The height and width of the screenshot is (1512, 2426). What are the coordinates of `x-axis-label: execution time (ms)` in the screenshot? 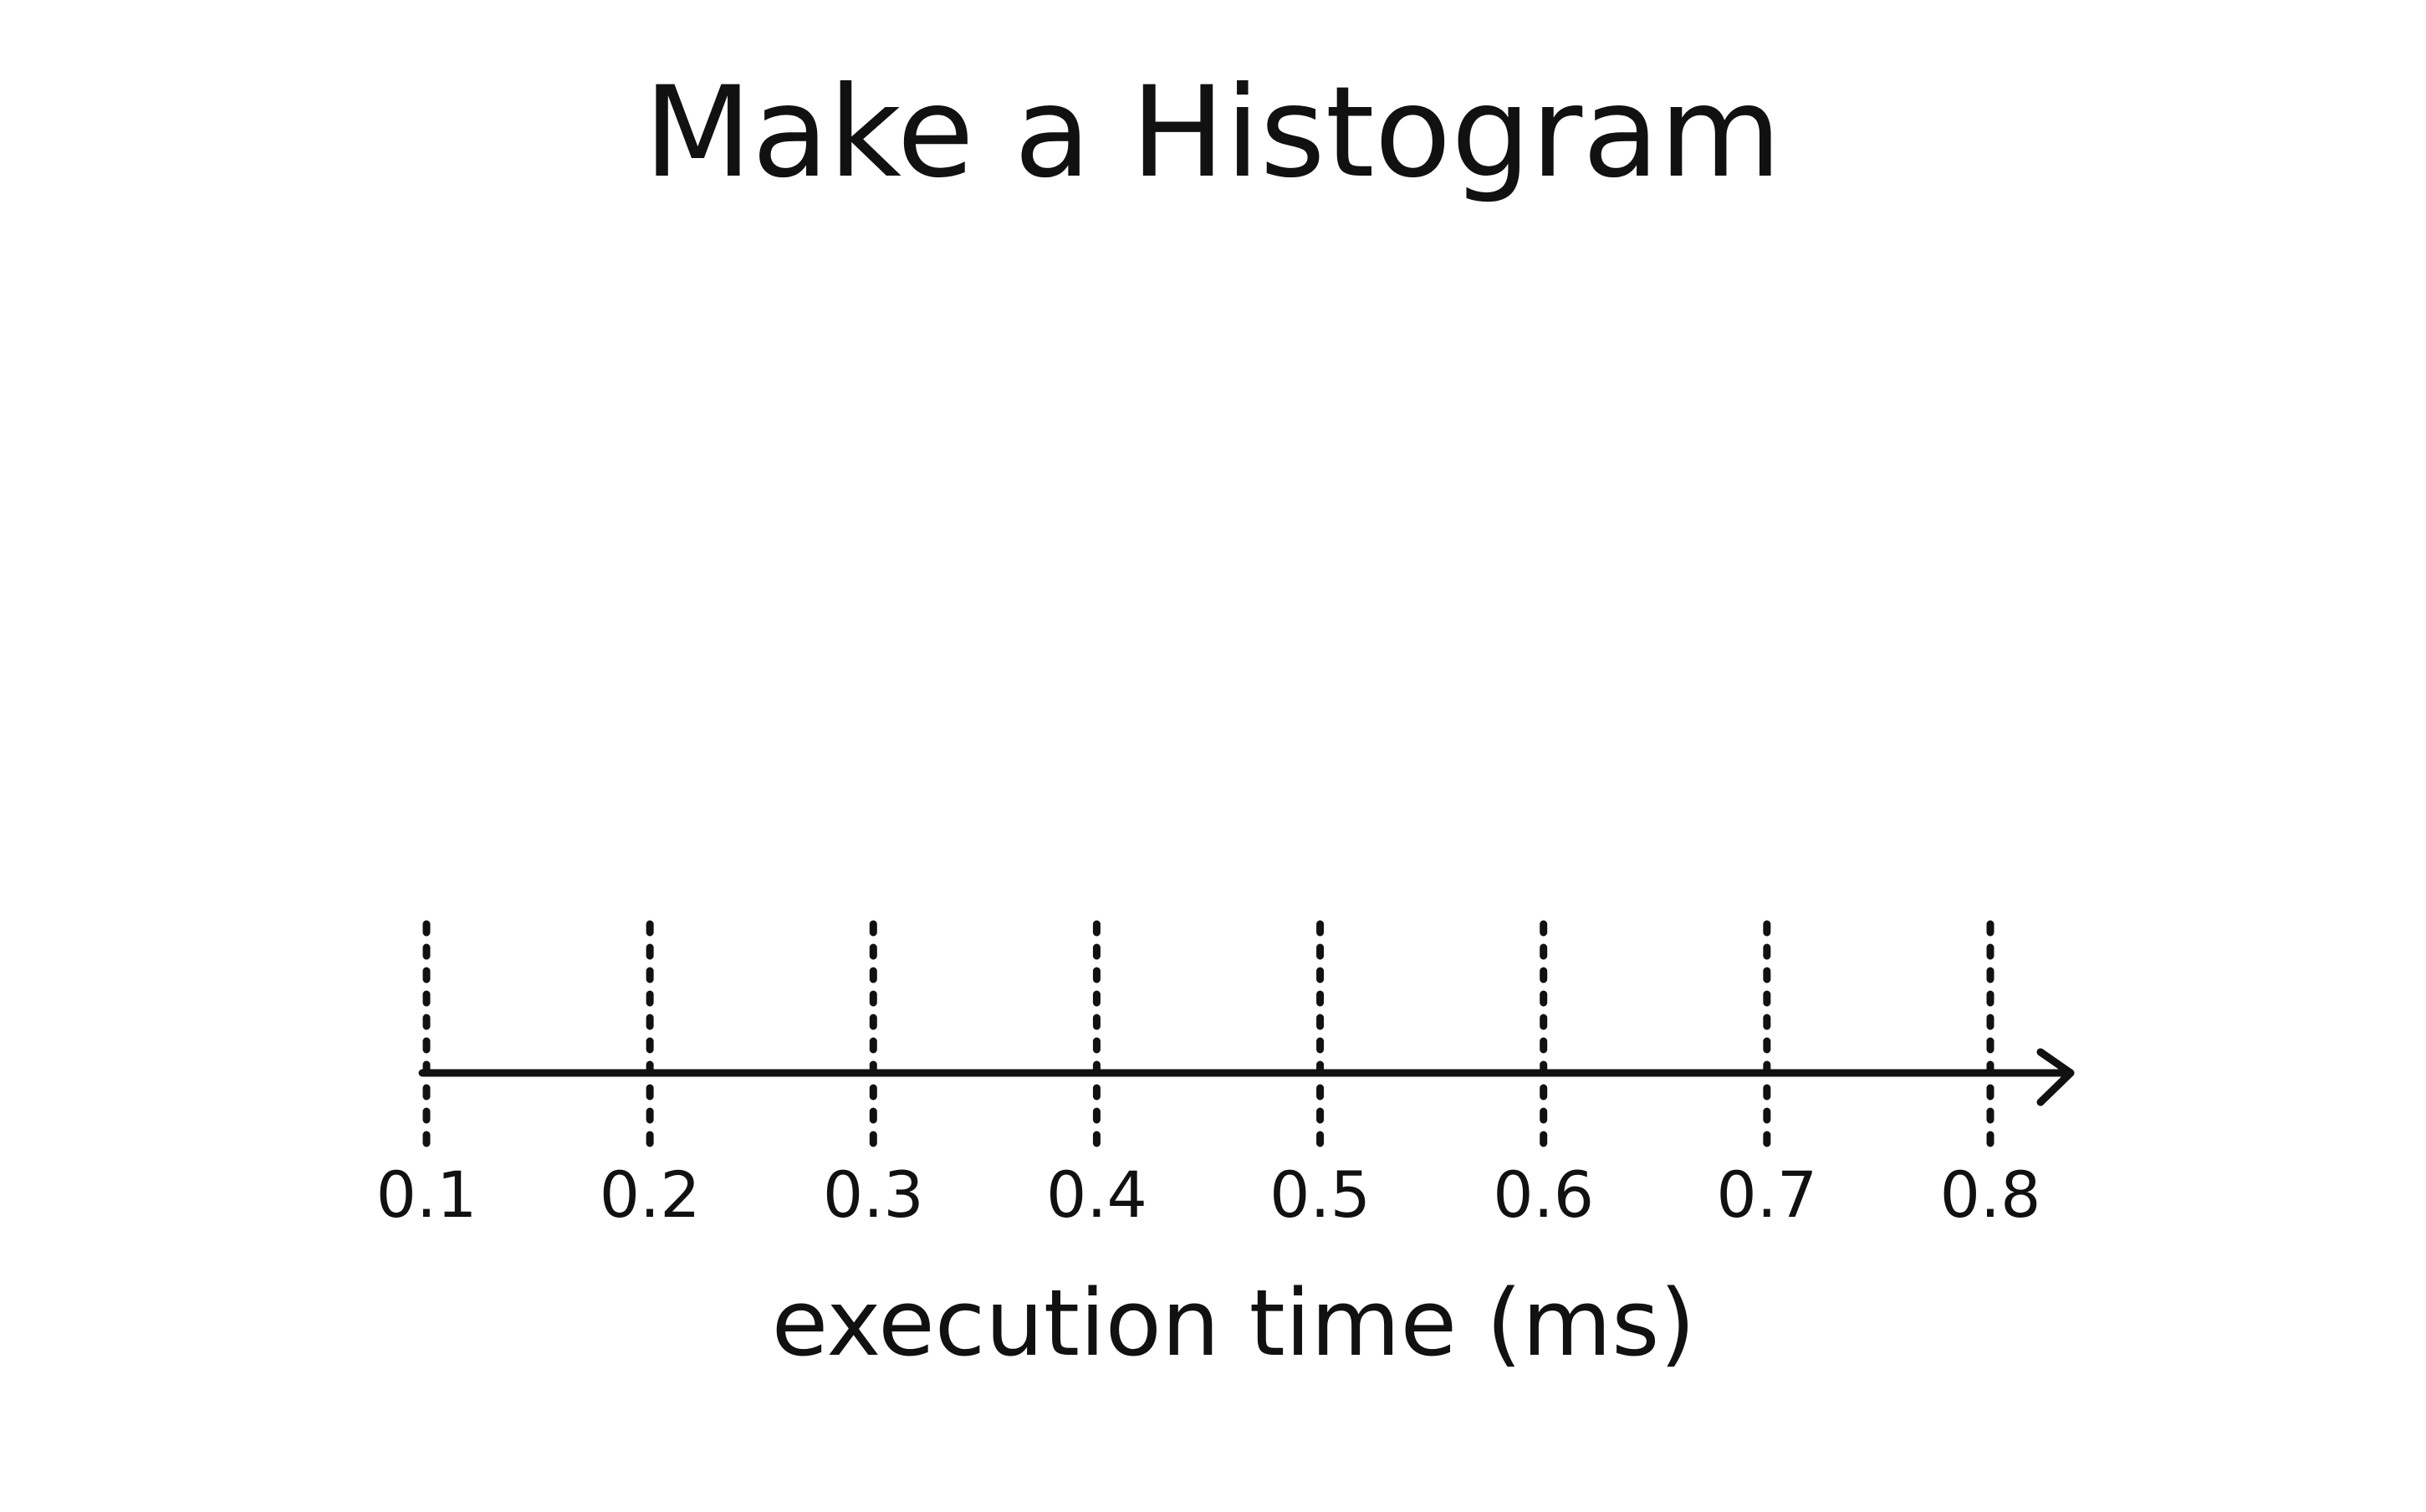 It's located at (1234, 1323).